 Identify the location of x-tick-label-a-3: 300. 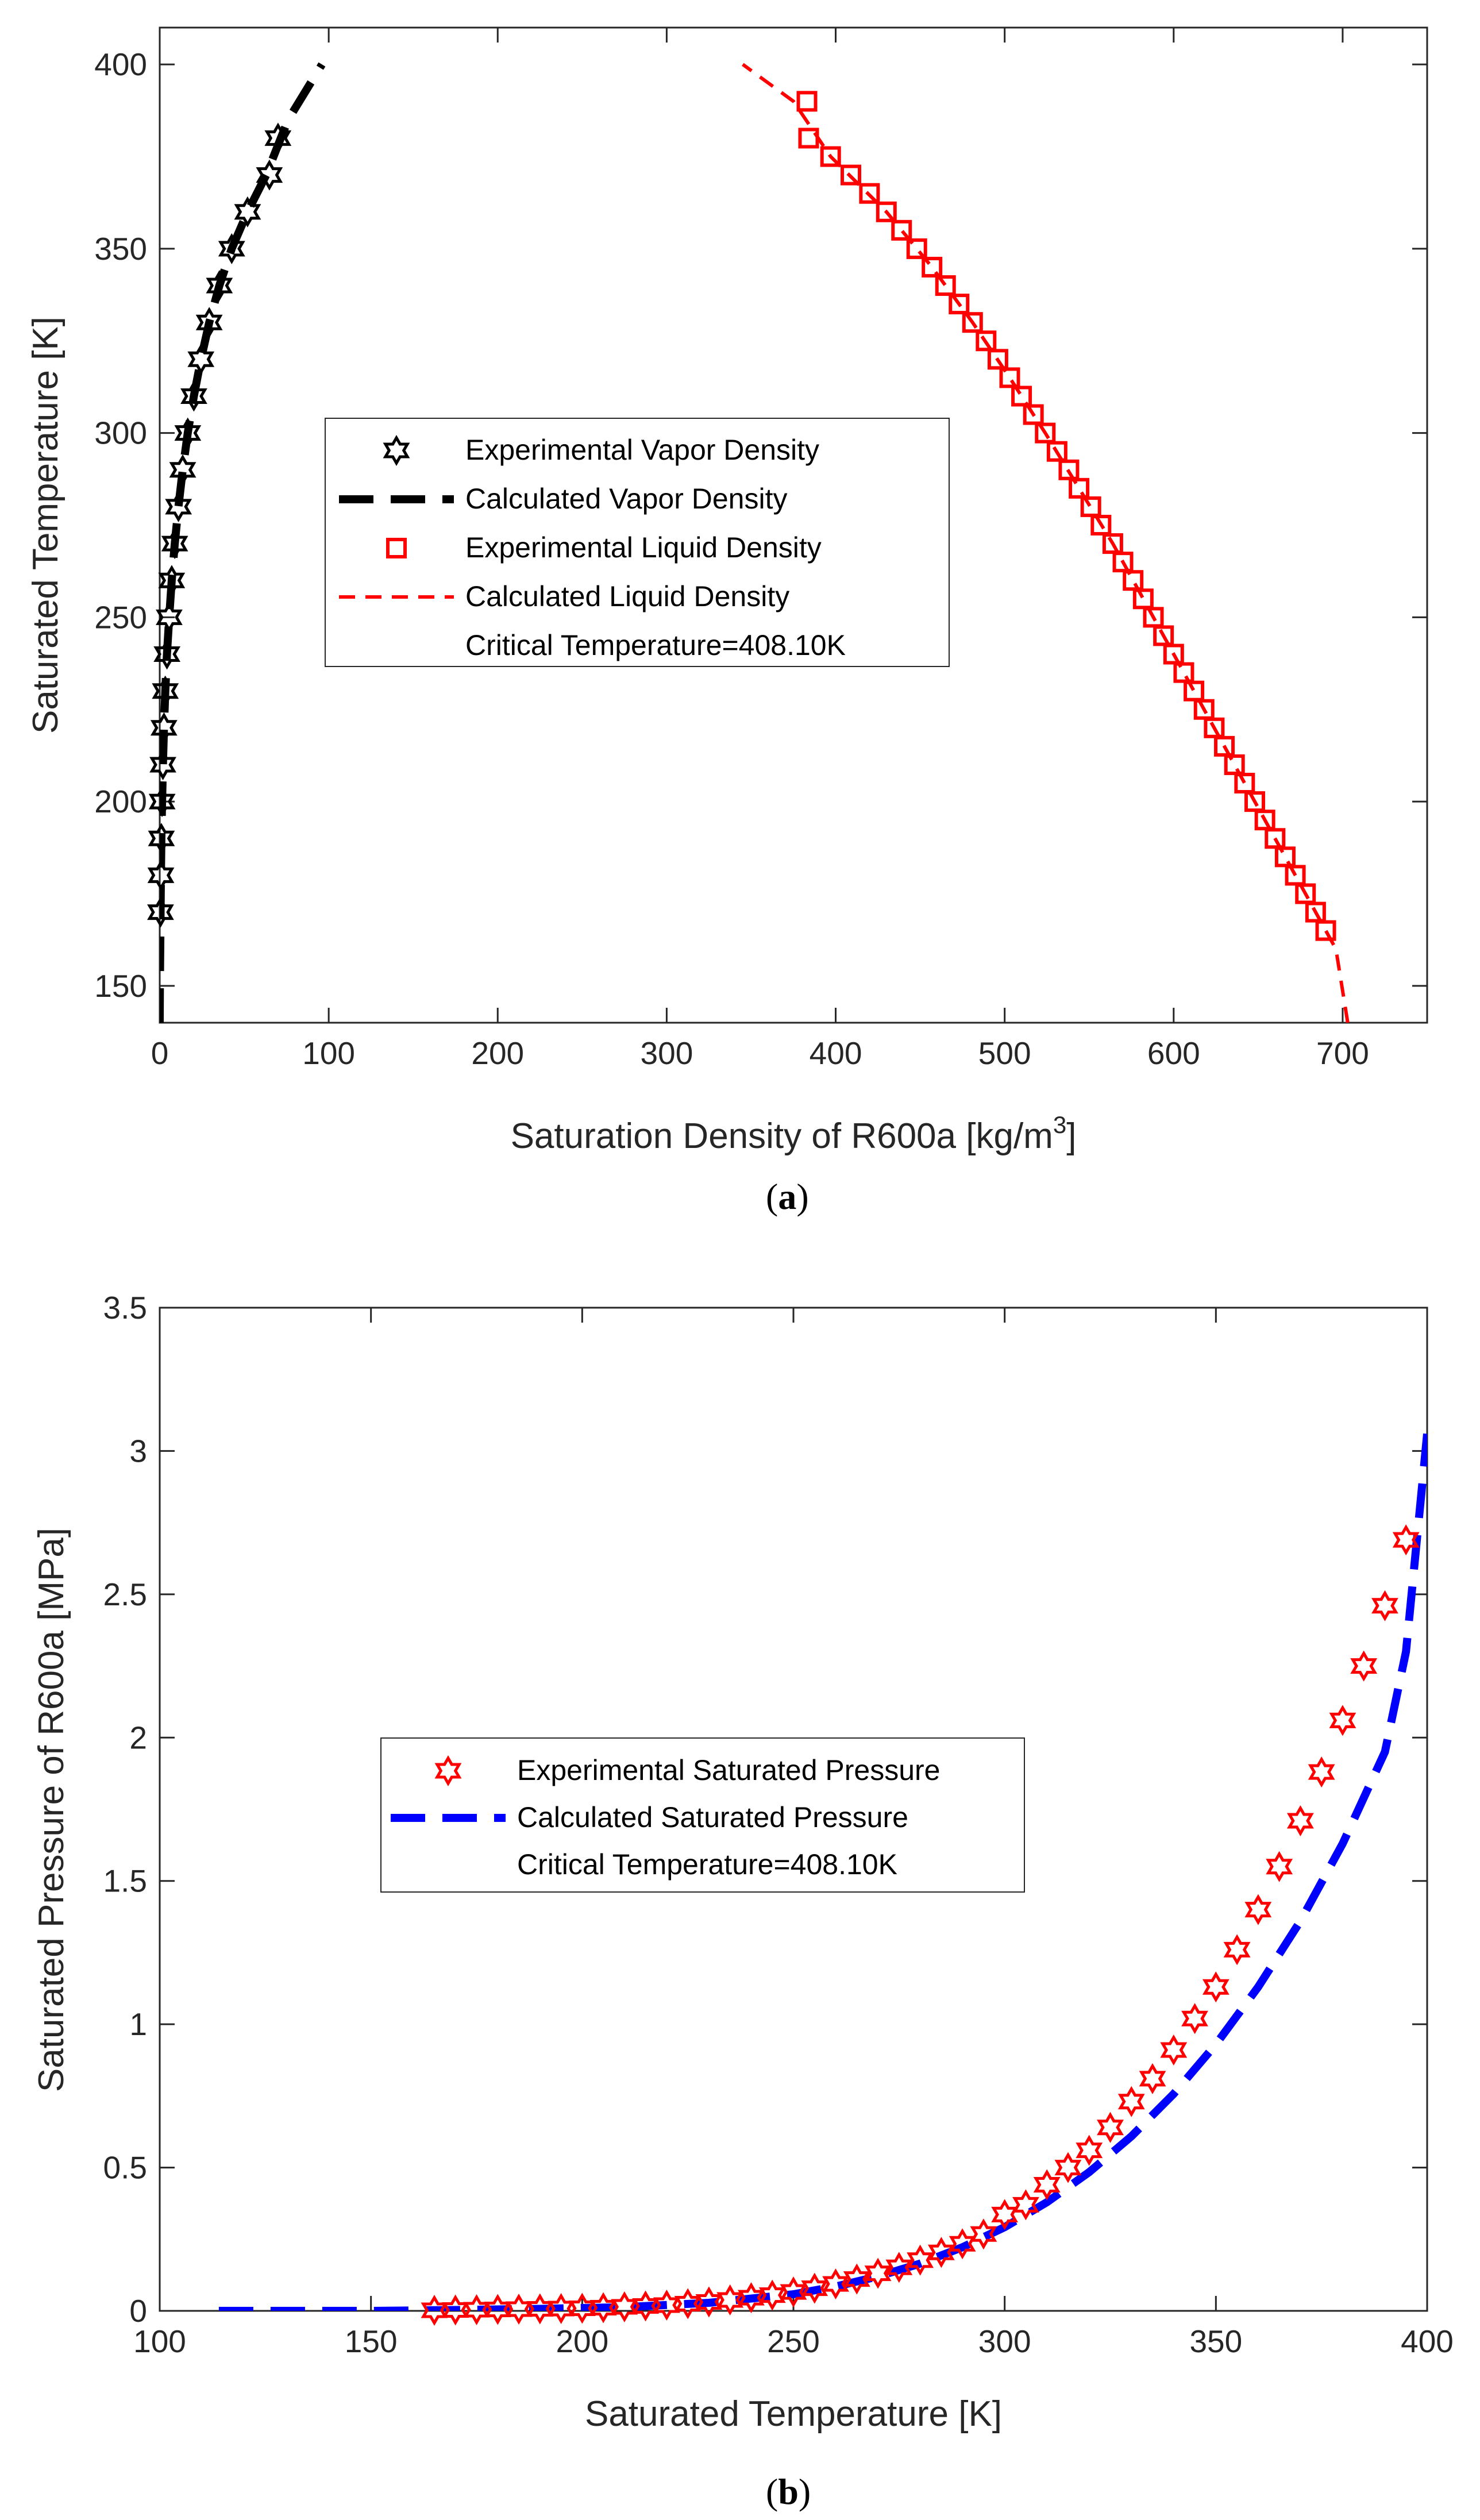
(667, 1053).